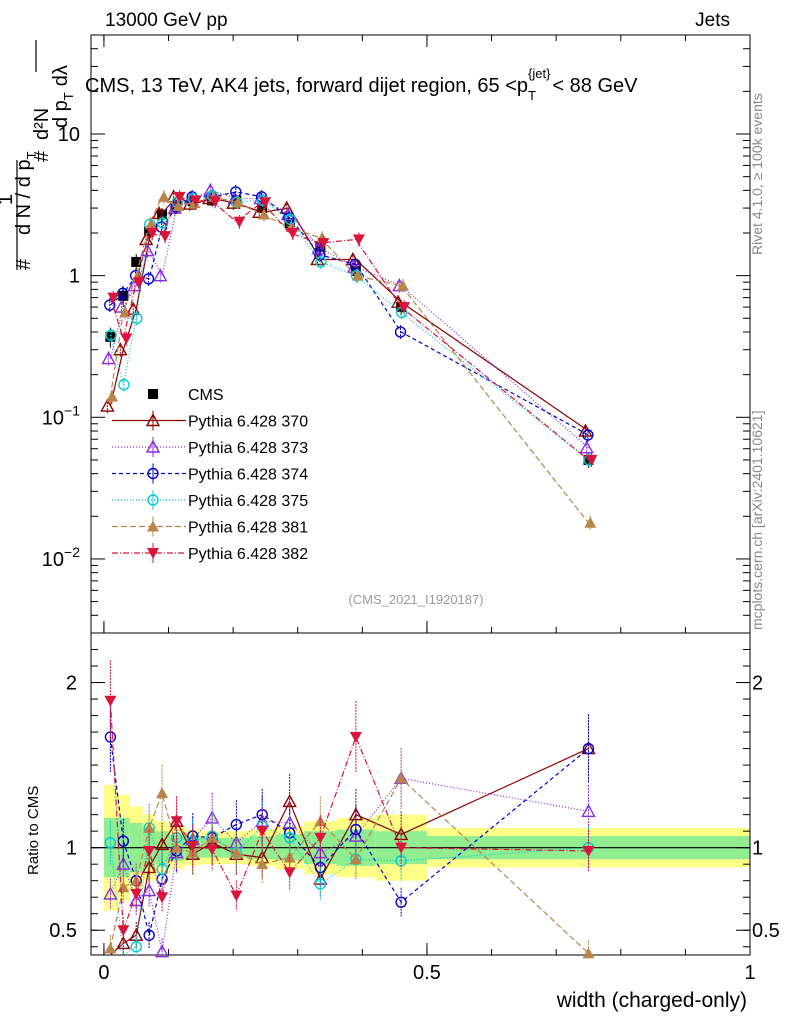 The width and height of the screenshot is (786, 1024). What do you see at coordinates (61, 415) in the screenshot?
I see `main-y-tick-label: 10⁻¹` at bounding box center [61, 415].